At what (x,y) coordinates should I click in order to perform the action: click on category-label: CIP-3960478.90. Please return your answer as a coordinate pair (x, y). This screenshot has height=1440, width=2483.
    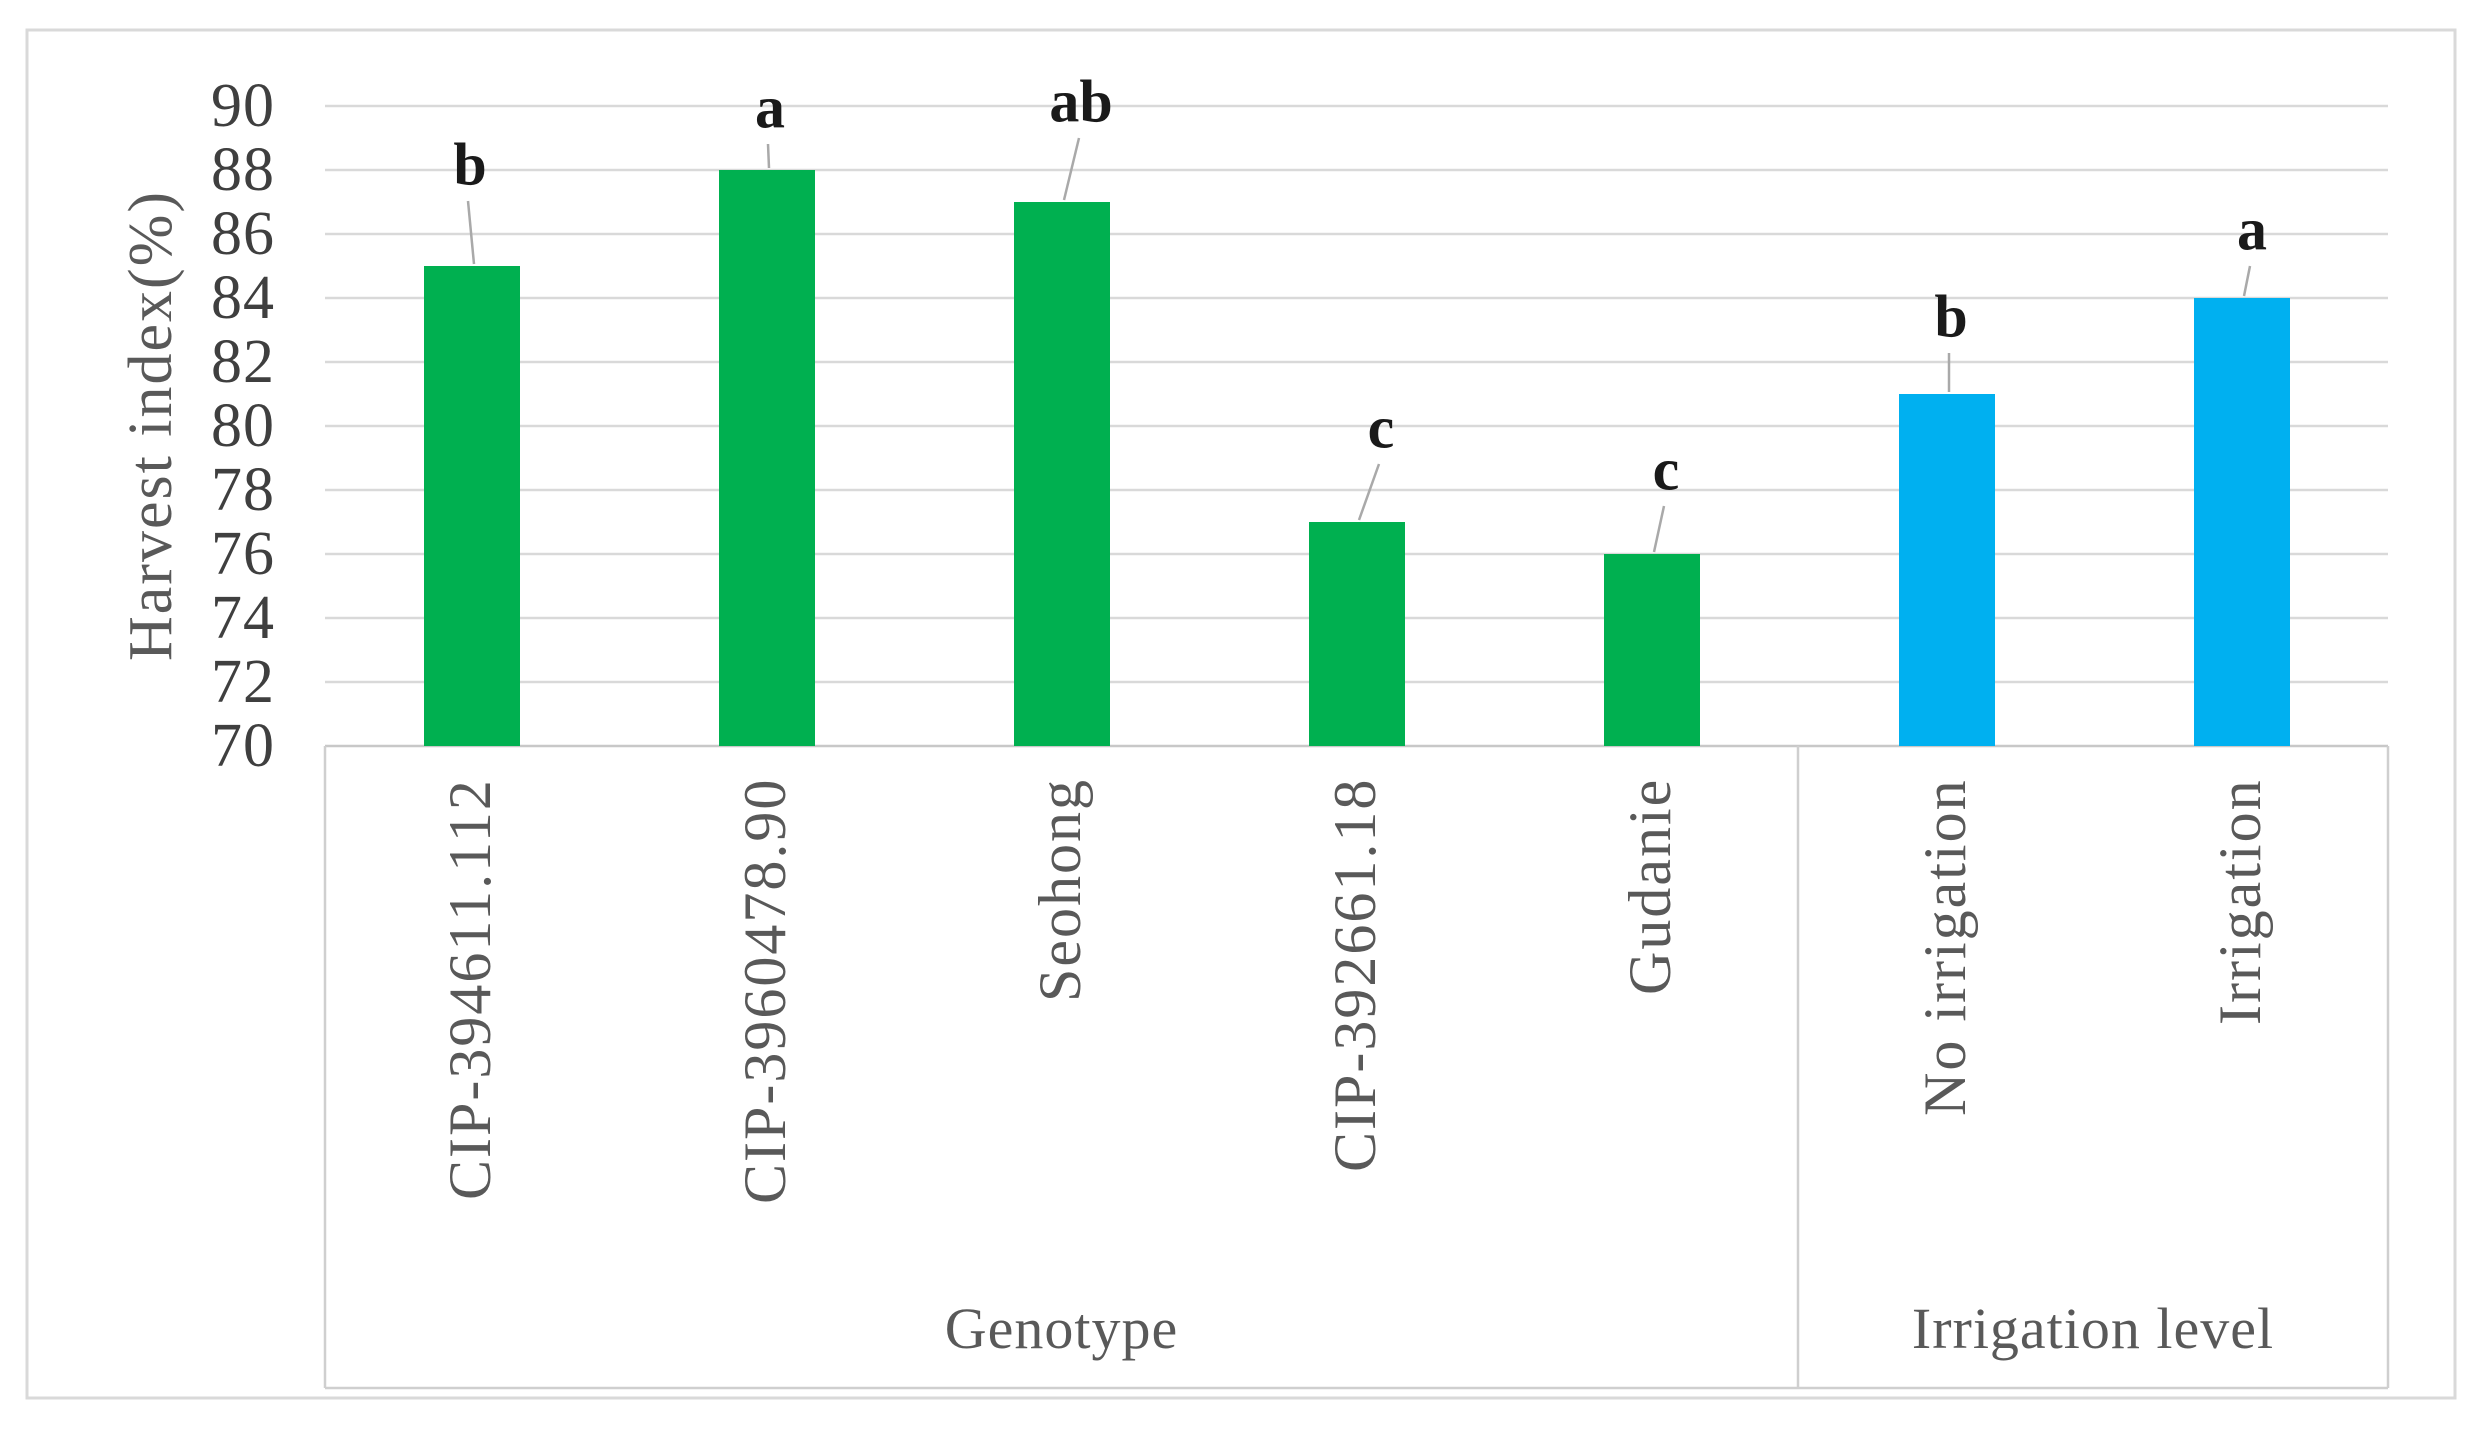
    Looking at the image, I should click on (765, 991).